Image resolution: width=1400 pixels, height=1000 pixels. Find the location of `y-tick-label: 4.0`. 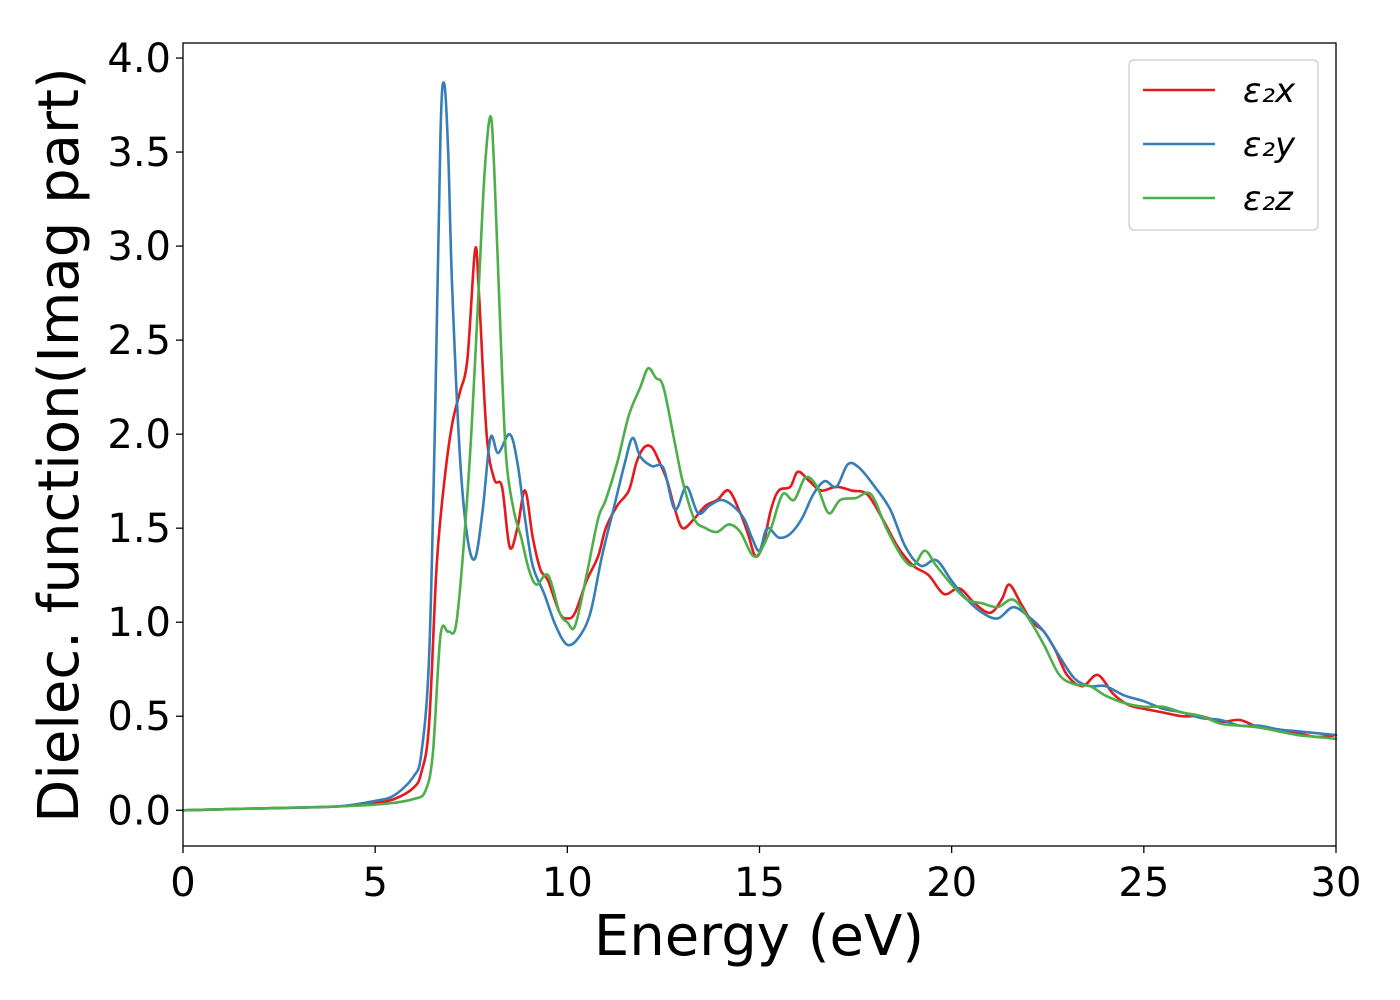

y-tick-label: 4.0 is located at coordinates (139, 59).